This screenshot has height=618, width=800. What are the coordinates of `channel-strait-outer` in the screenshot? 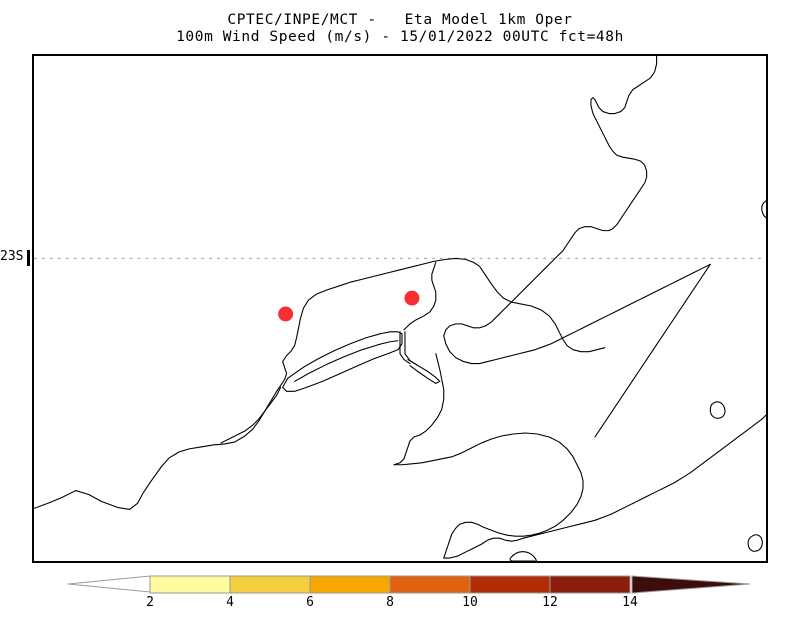 It's located at (405, 348).